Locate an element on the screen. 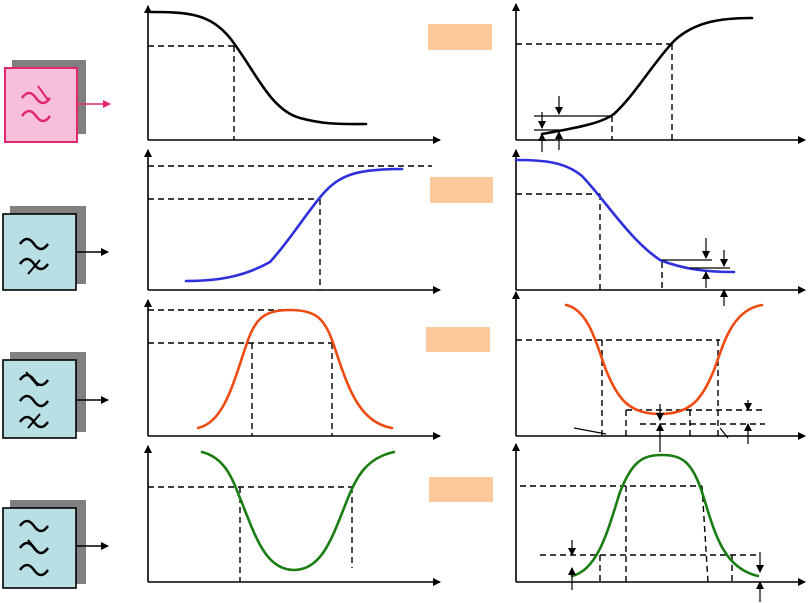 The image size is (810, 603). bandstop-ideal-response is located at coordinates (292, 515).